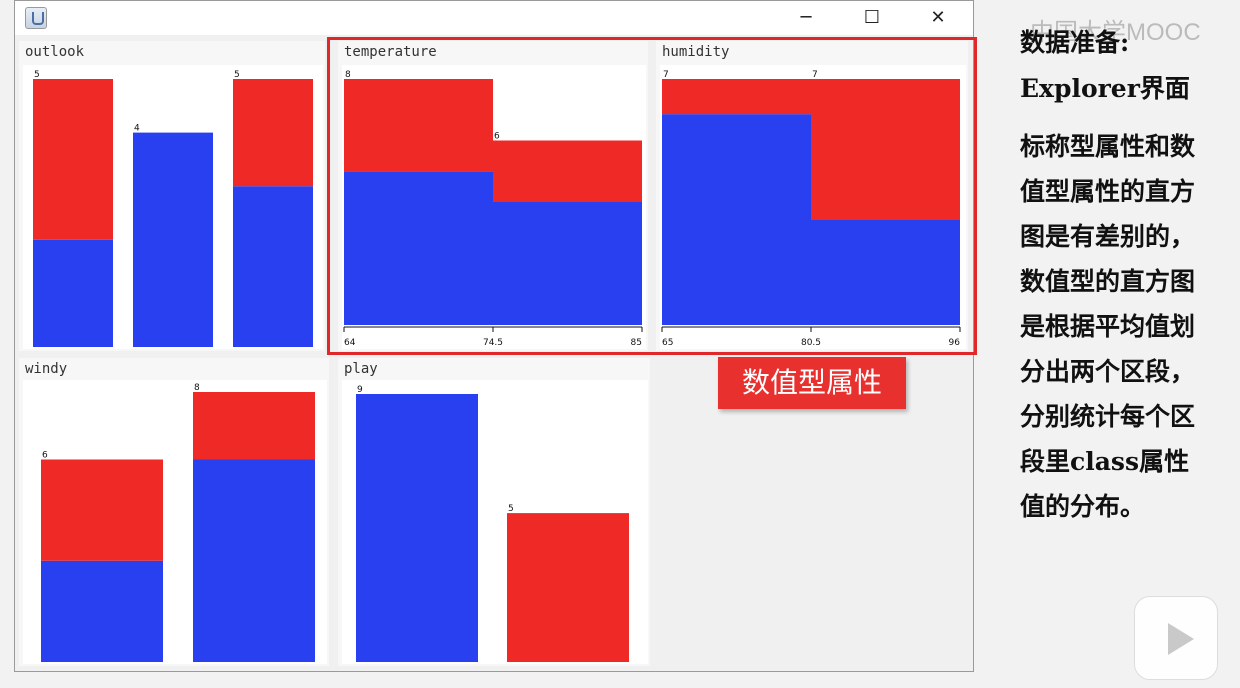 The height and width of the screenshot is (688, 1240). Describe the element at coordinates (137, 129) in the screenshot. I see `bar-count-label: 4` at that location.